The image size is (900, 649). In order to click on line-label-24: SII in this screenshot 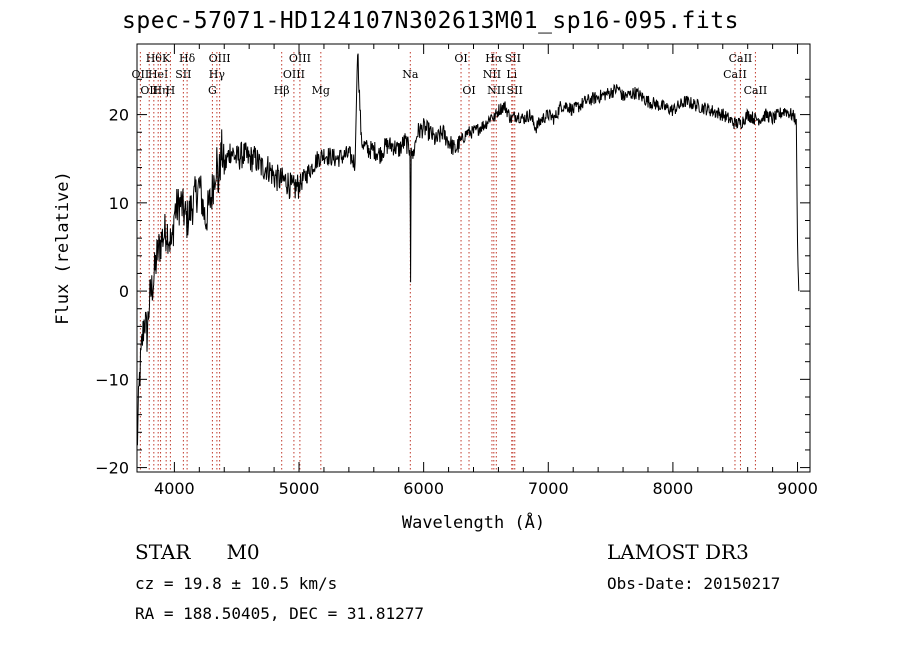, I will do `click(515, 90)`.